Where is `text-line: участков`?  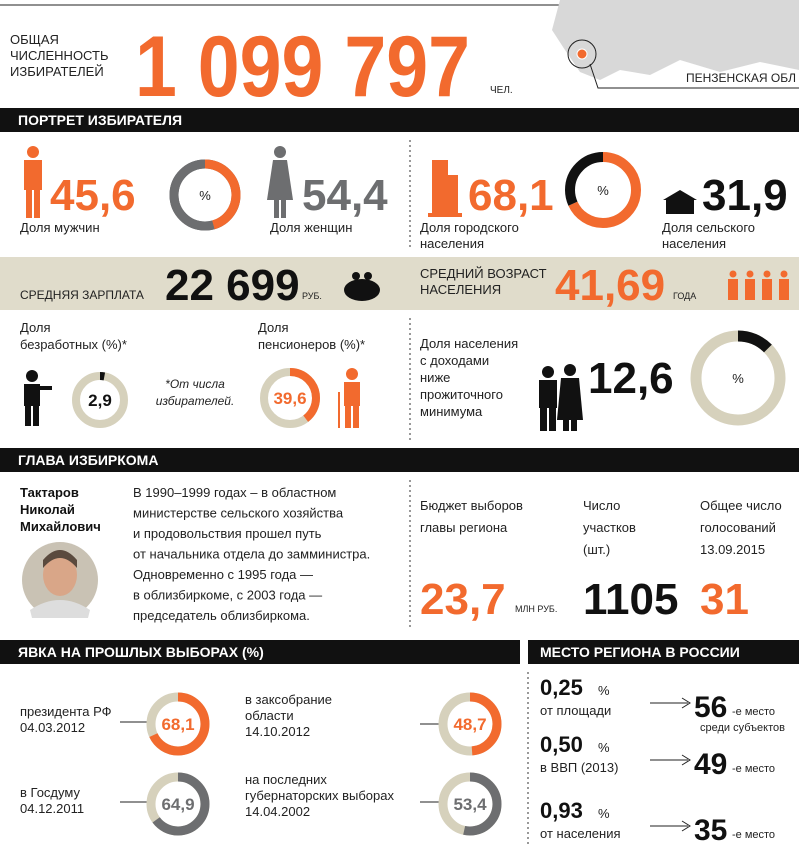 text-line: участков is located at coordinates (609, 527).